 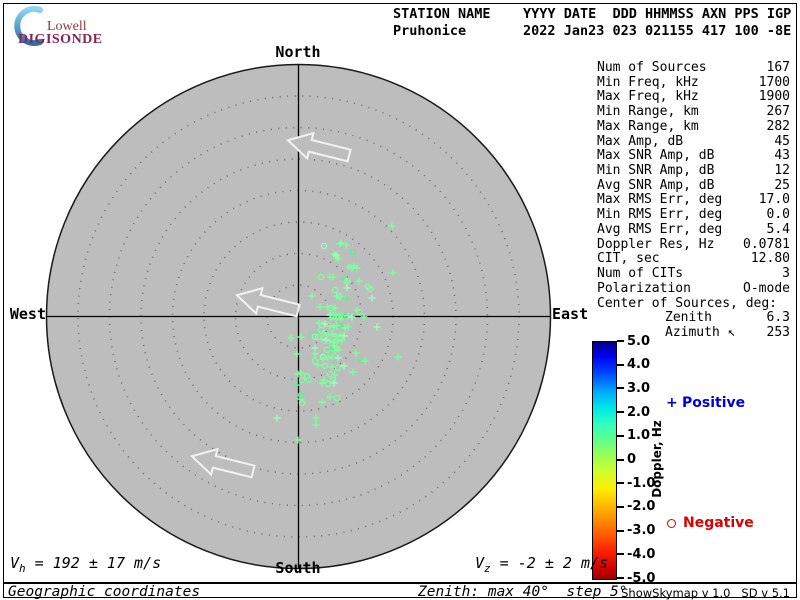 What do you see at coordinates (700, 332) in the screenshot?
I see `stats-label: Azimuth ↖` at bounding box center [700, 332].